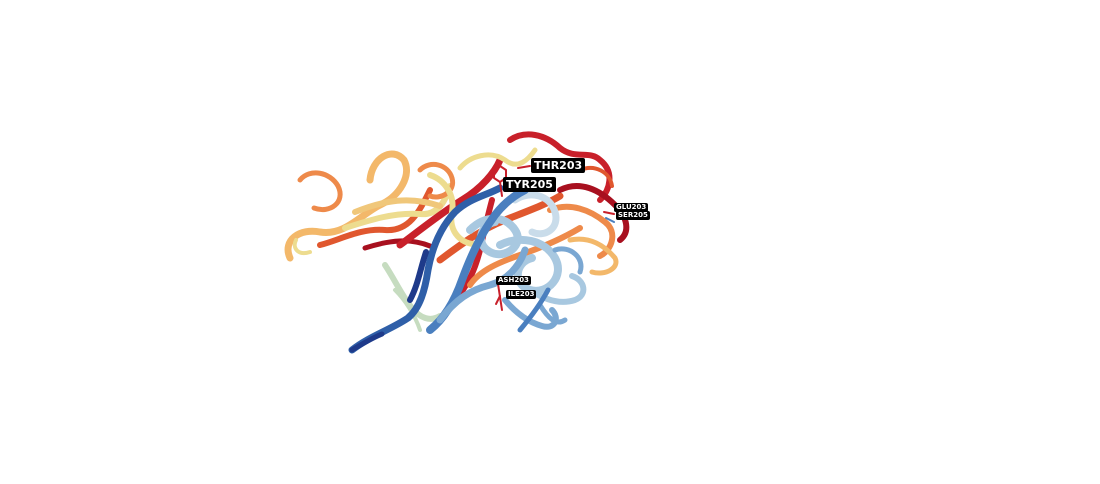 Image resolution: width=1100 pixels, height=484 pixels. What do you see at coordinates (513, 280) in the screenshot?
I see `residue-label-ash203: ASH203` at bounding box center [513, 280].